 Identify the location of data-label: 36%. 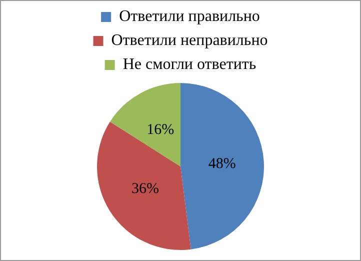
(145, 188).